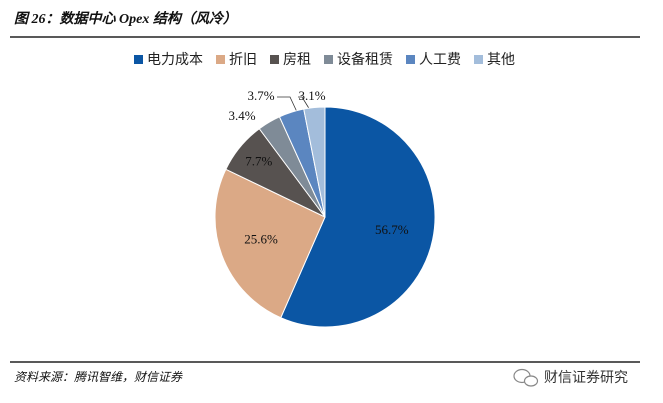 Image resolution: width=663 pixels, height=403 pixels. I want to click on data-label: 7.7%, so click(258, 160).